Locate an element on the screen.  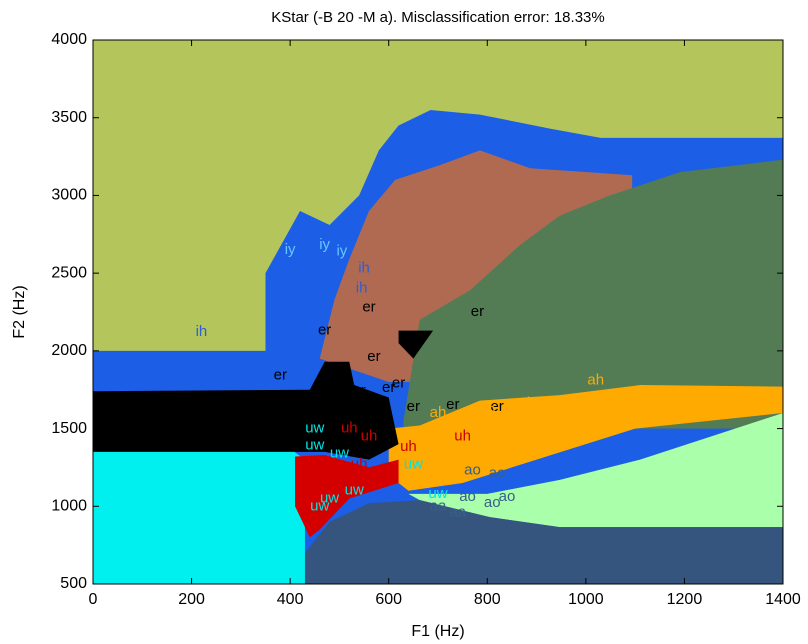
y-tick-label: 1000 is located at coordinates (69, 506).